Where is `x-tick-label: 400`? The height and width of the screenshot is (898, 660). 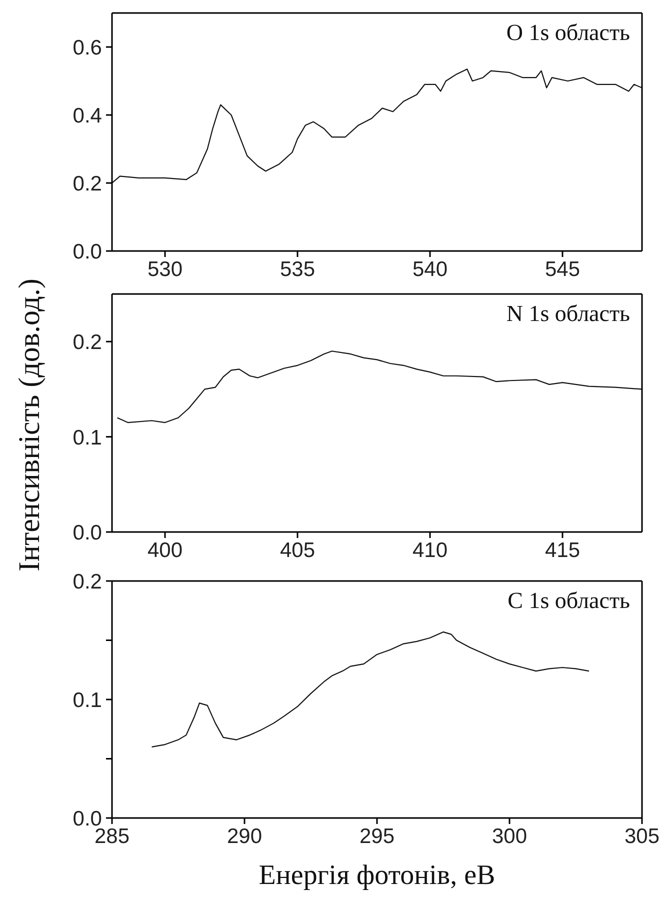
x-tick-label: 400 is located at coordinates (165, 550).